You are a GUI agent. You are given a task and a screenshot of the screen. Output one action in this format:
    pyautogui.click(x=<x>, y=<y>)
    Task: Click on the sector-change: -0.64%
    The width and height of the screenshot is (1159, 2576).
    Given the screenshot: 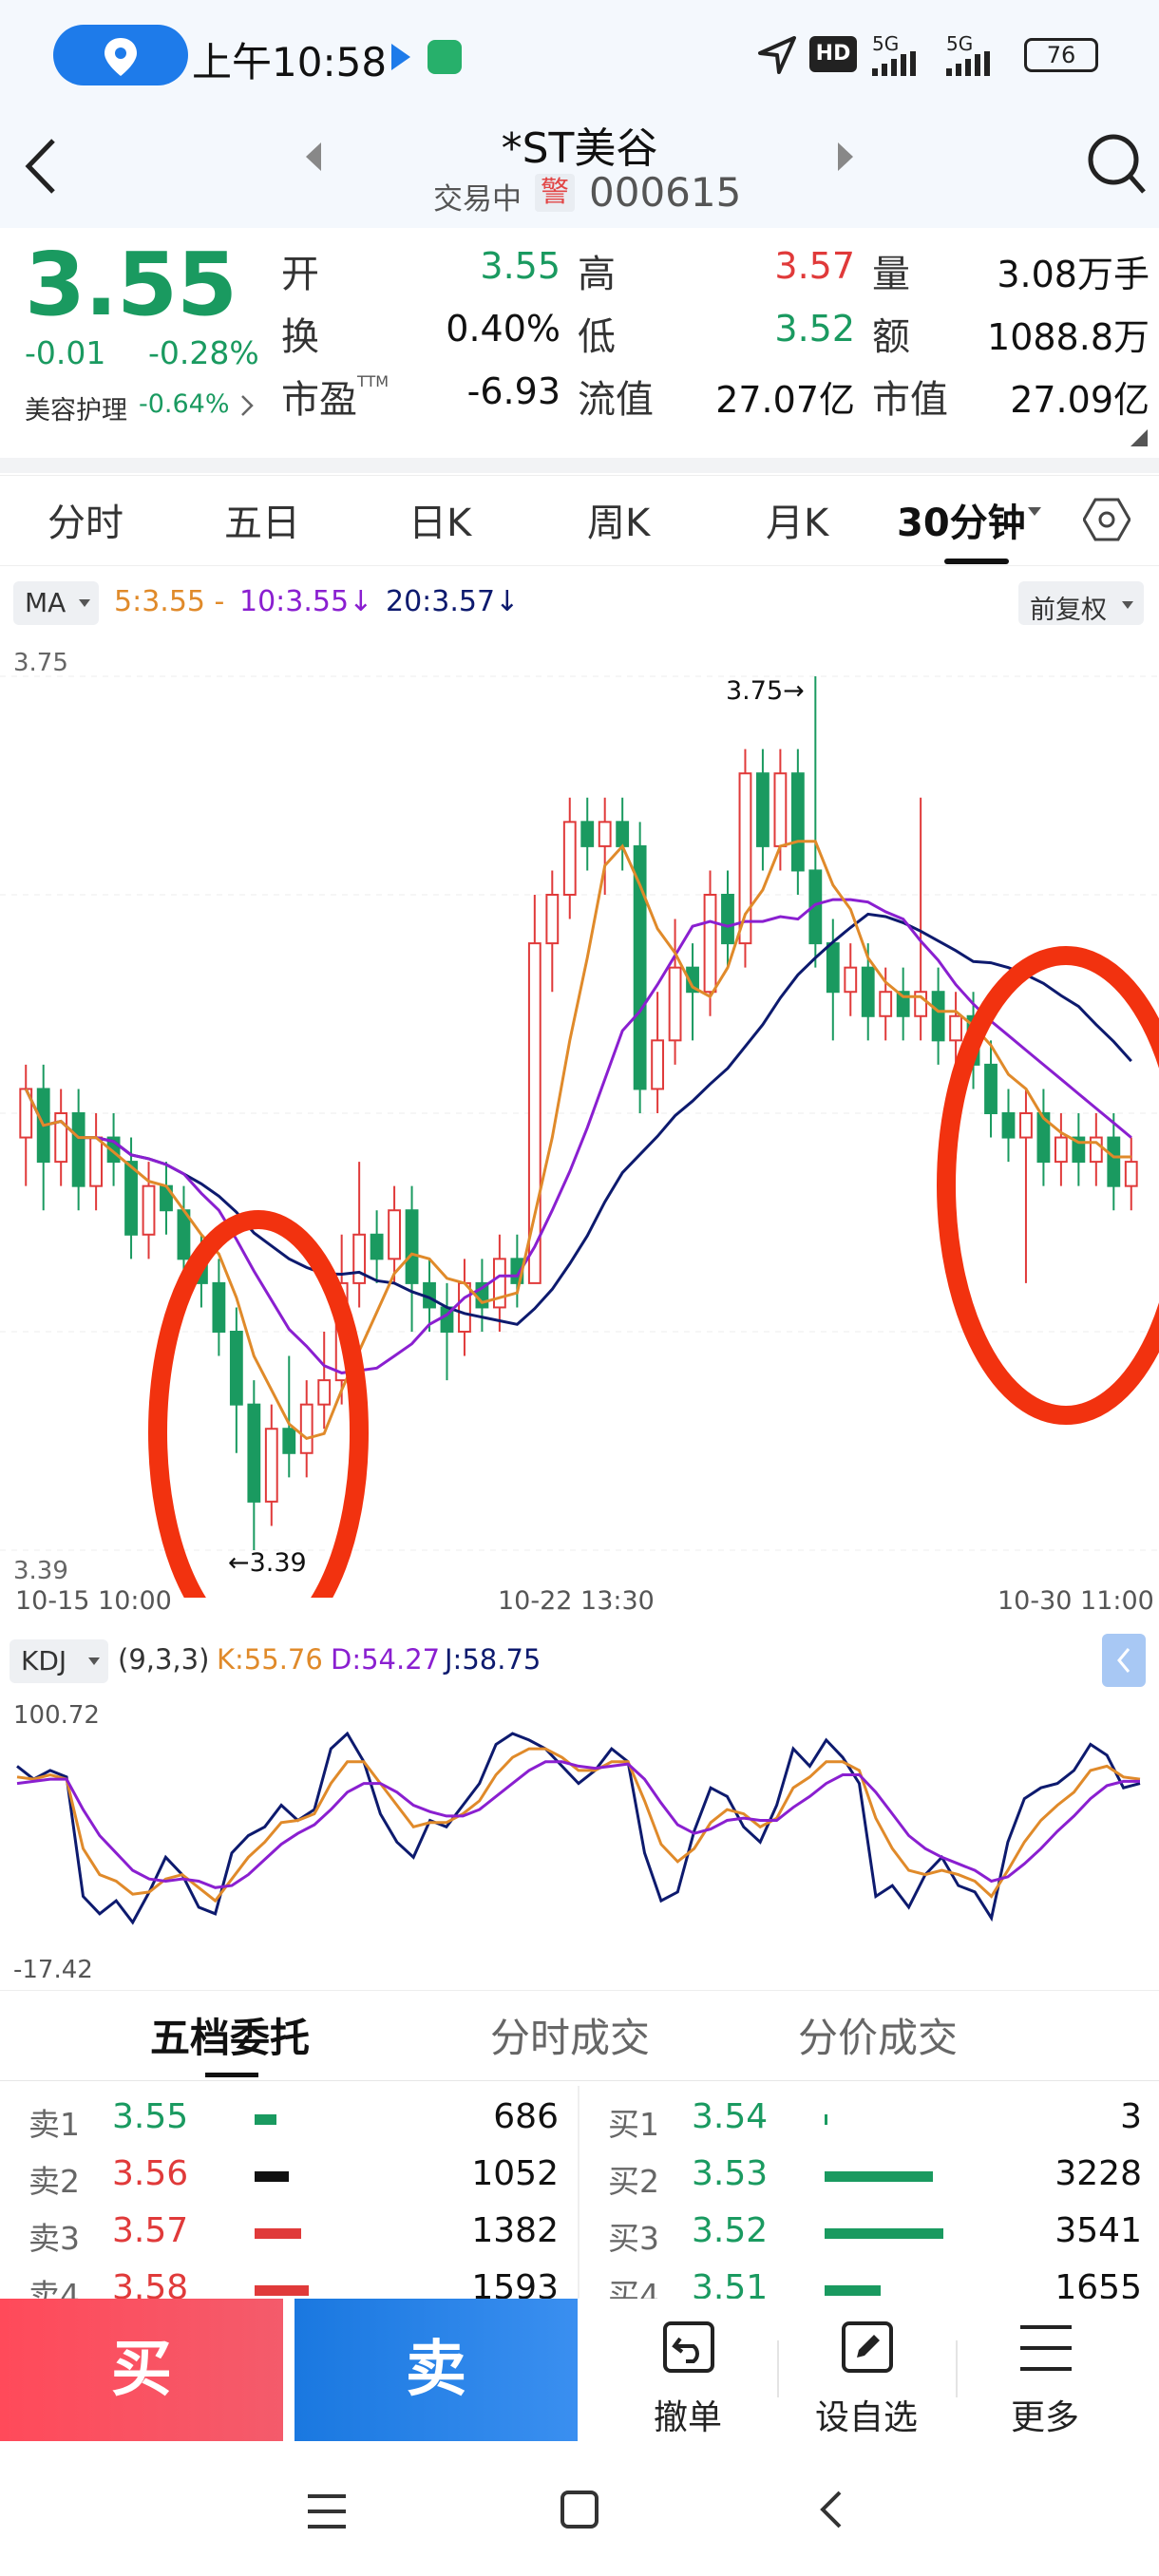 What is the action you would take?
    pyautogui.click(x=184, y=404)
    